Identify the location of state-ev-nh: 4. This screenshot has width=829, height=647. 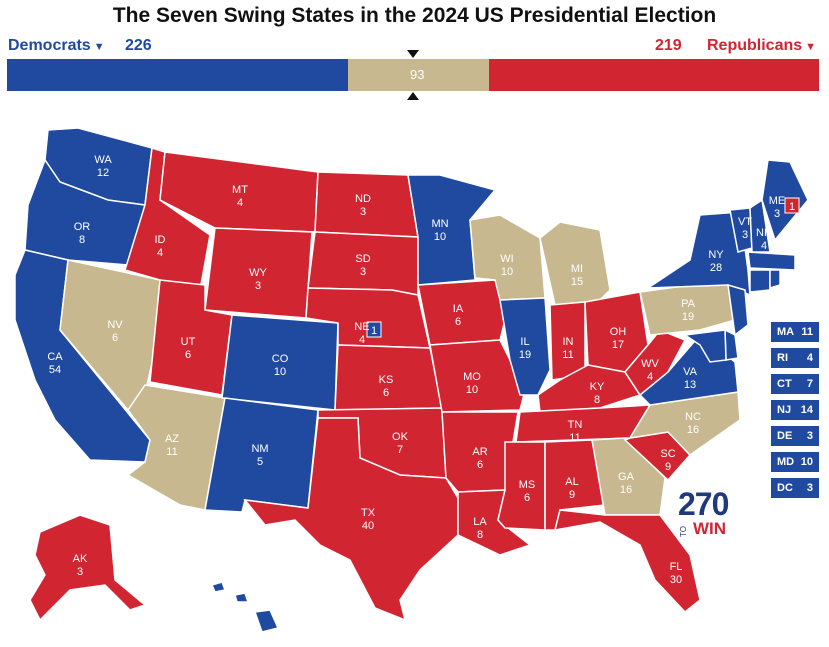
(764, 246).